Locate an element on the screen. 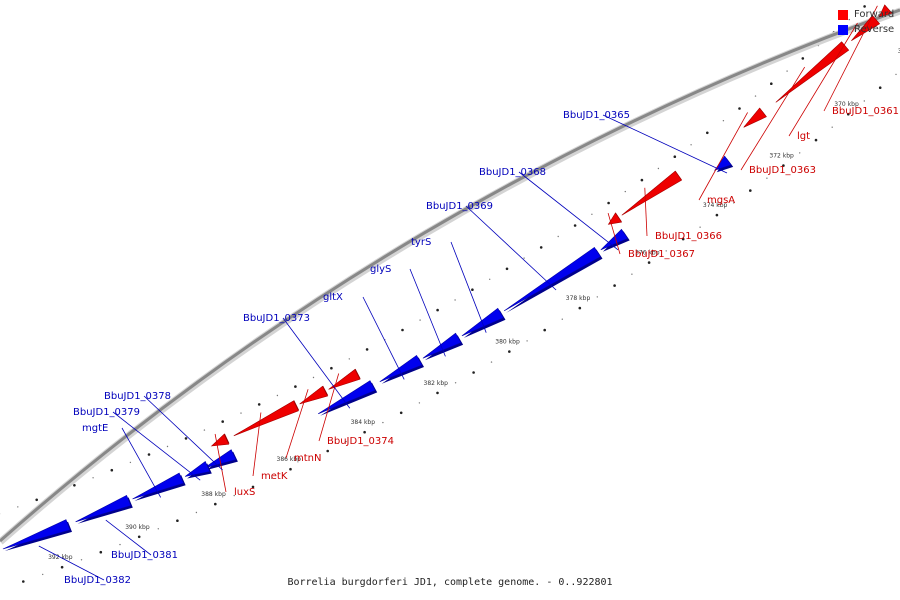  scale-tick-label: 390 kbp is located at coordinates (137, 527).